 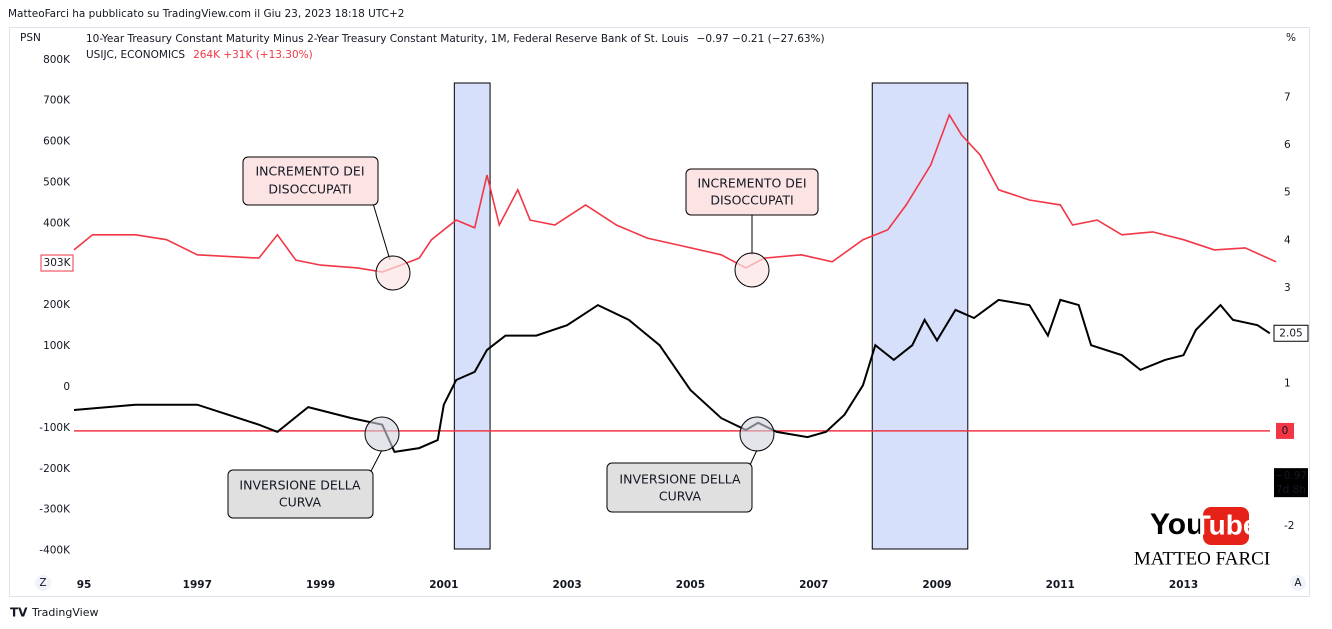 What do you see at coordinates (1291, 483) in the screenshot?
I see `price-label-bg` at bounding box center [1291, 483].